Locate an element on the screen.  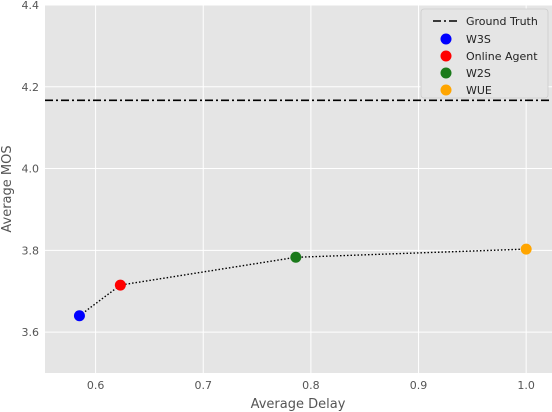
legend-label: W3S is located at coordinates (478, 39).